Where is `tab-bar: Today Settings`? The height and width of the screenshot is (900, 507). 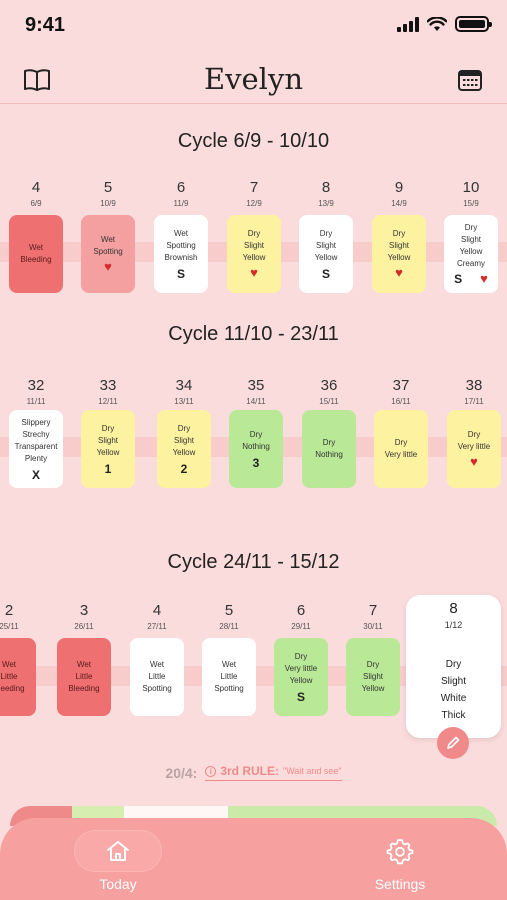 tab-bar: Today Settings is located at coordinates (253, 859).